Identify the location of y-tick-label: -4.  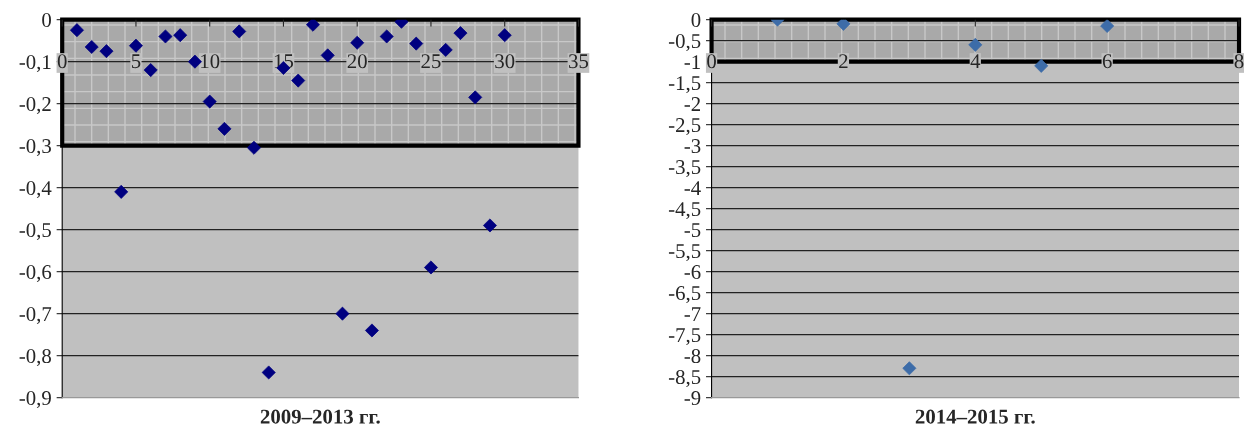
(692, 188).